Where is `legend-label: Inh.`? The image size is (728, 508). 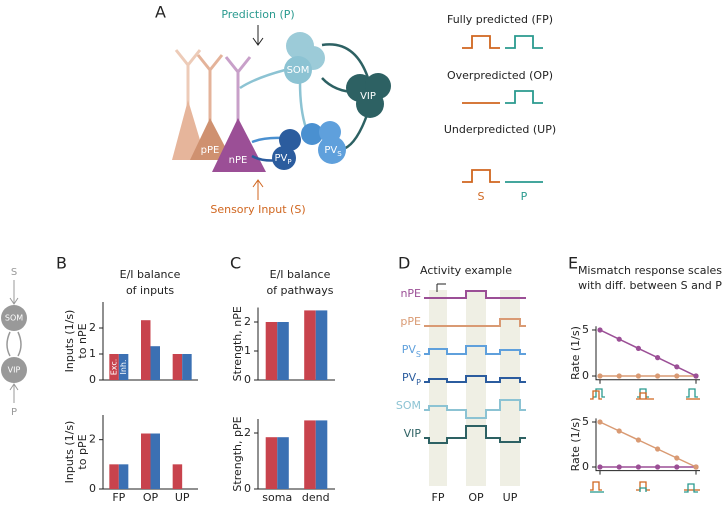 legend-label: Inh. is located at coordinates (123, 366).